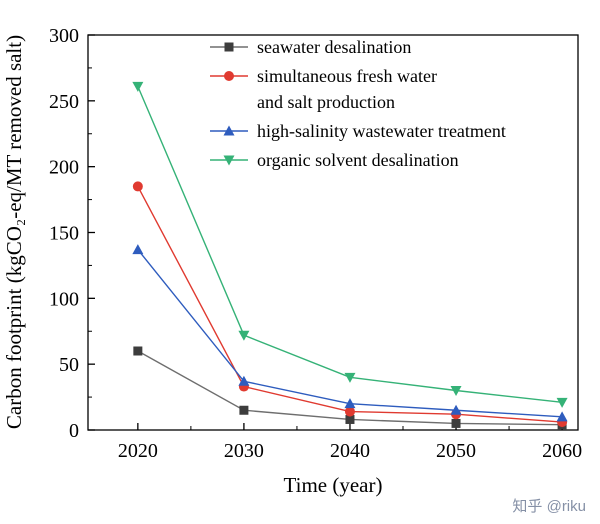 Image resolution: width=600 pixels, height=524 pixels. What do you see at coordinates (381, 131) in the screenshot?
I see `legend-label-high-salinity-wastewater-treatment-0: high-salinity wastewater treatment` at bounding box center [381, 131].